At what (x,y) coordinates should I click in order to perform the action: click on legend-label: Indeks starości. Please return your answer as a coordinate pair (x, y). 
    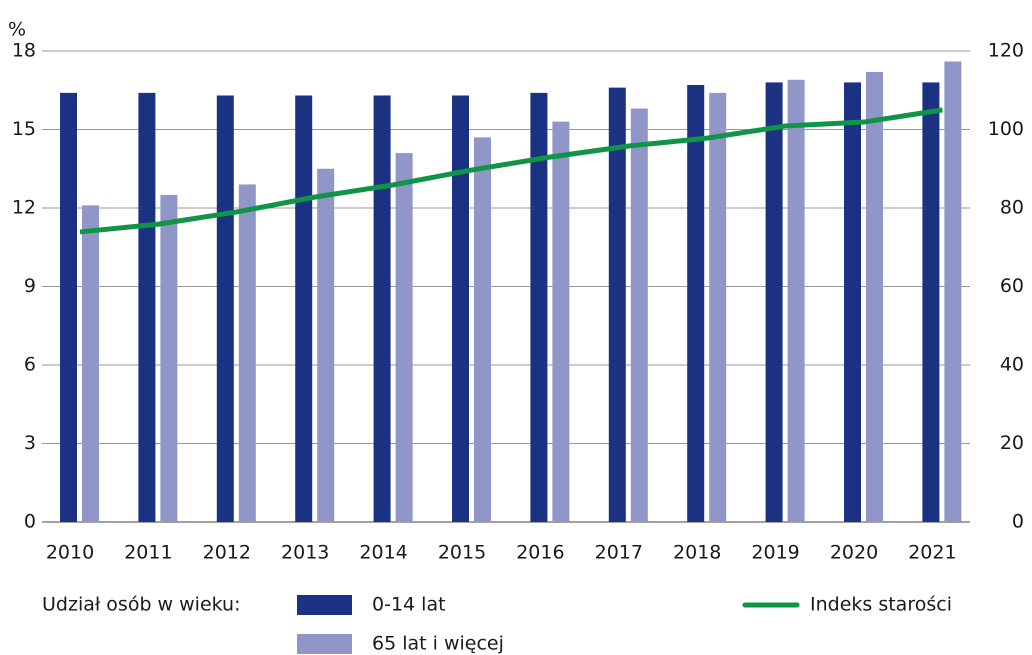
    Looking at the image, I should click on (881, 605).